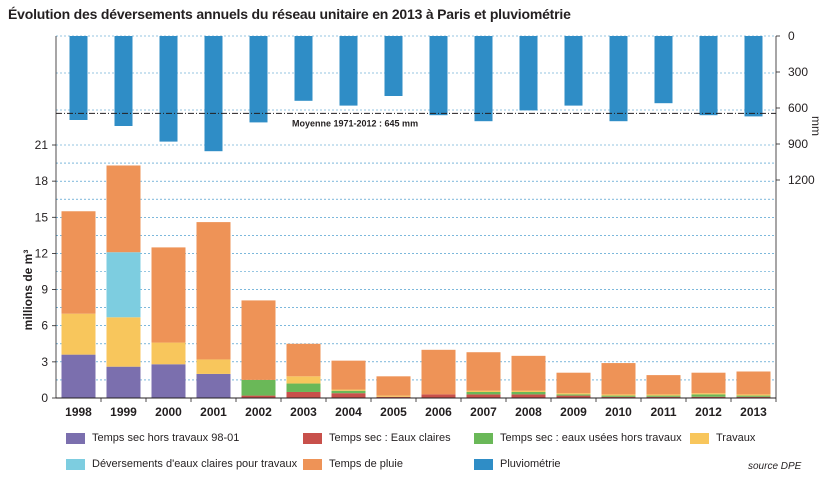  What do you see at coordinates (44, 326) in the screenshot?
I see `y-tick-label: 6` at bounding box center [44, 326].